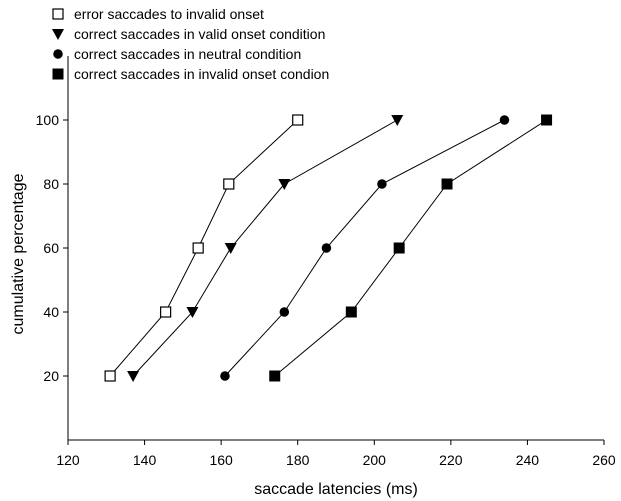  Describe the element at coordinates (528, 460) in the screenshot. I see `x-tick-label: 240` at that location.